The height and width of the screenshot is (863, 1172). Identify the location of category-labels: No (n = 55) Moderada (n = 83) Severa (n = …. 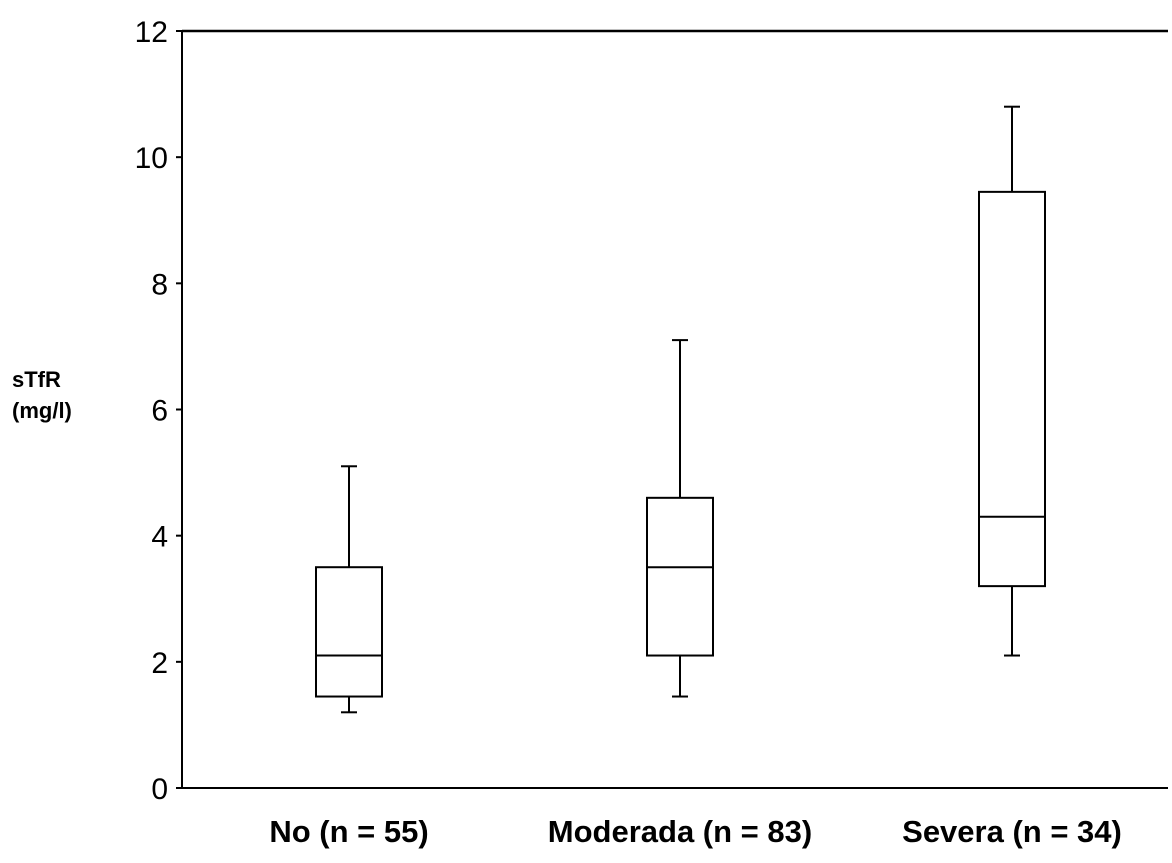
(695, 831).